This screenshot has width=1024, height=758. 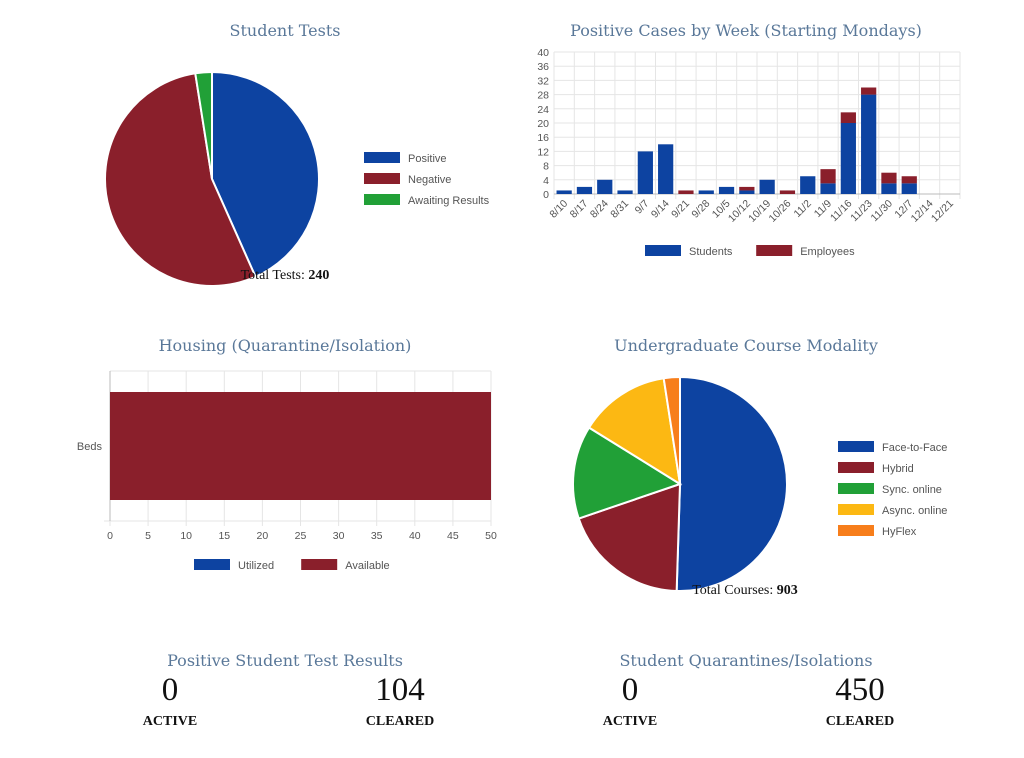 What do you see at coordinates (449, 201) in the screenshot?
I see `student-tests-legend-label-2: Awaiting Results` at bounding box center [449, 201].